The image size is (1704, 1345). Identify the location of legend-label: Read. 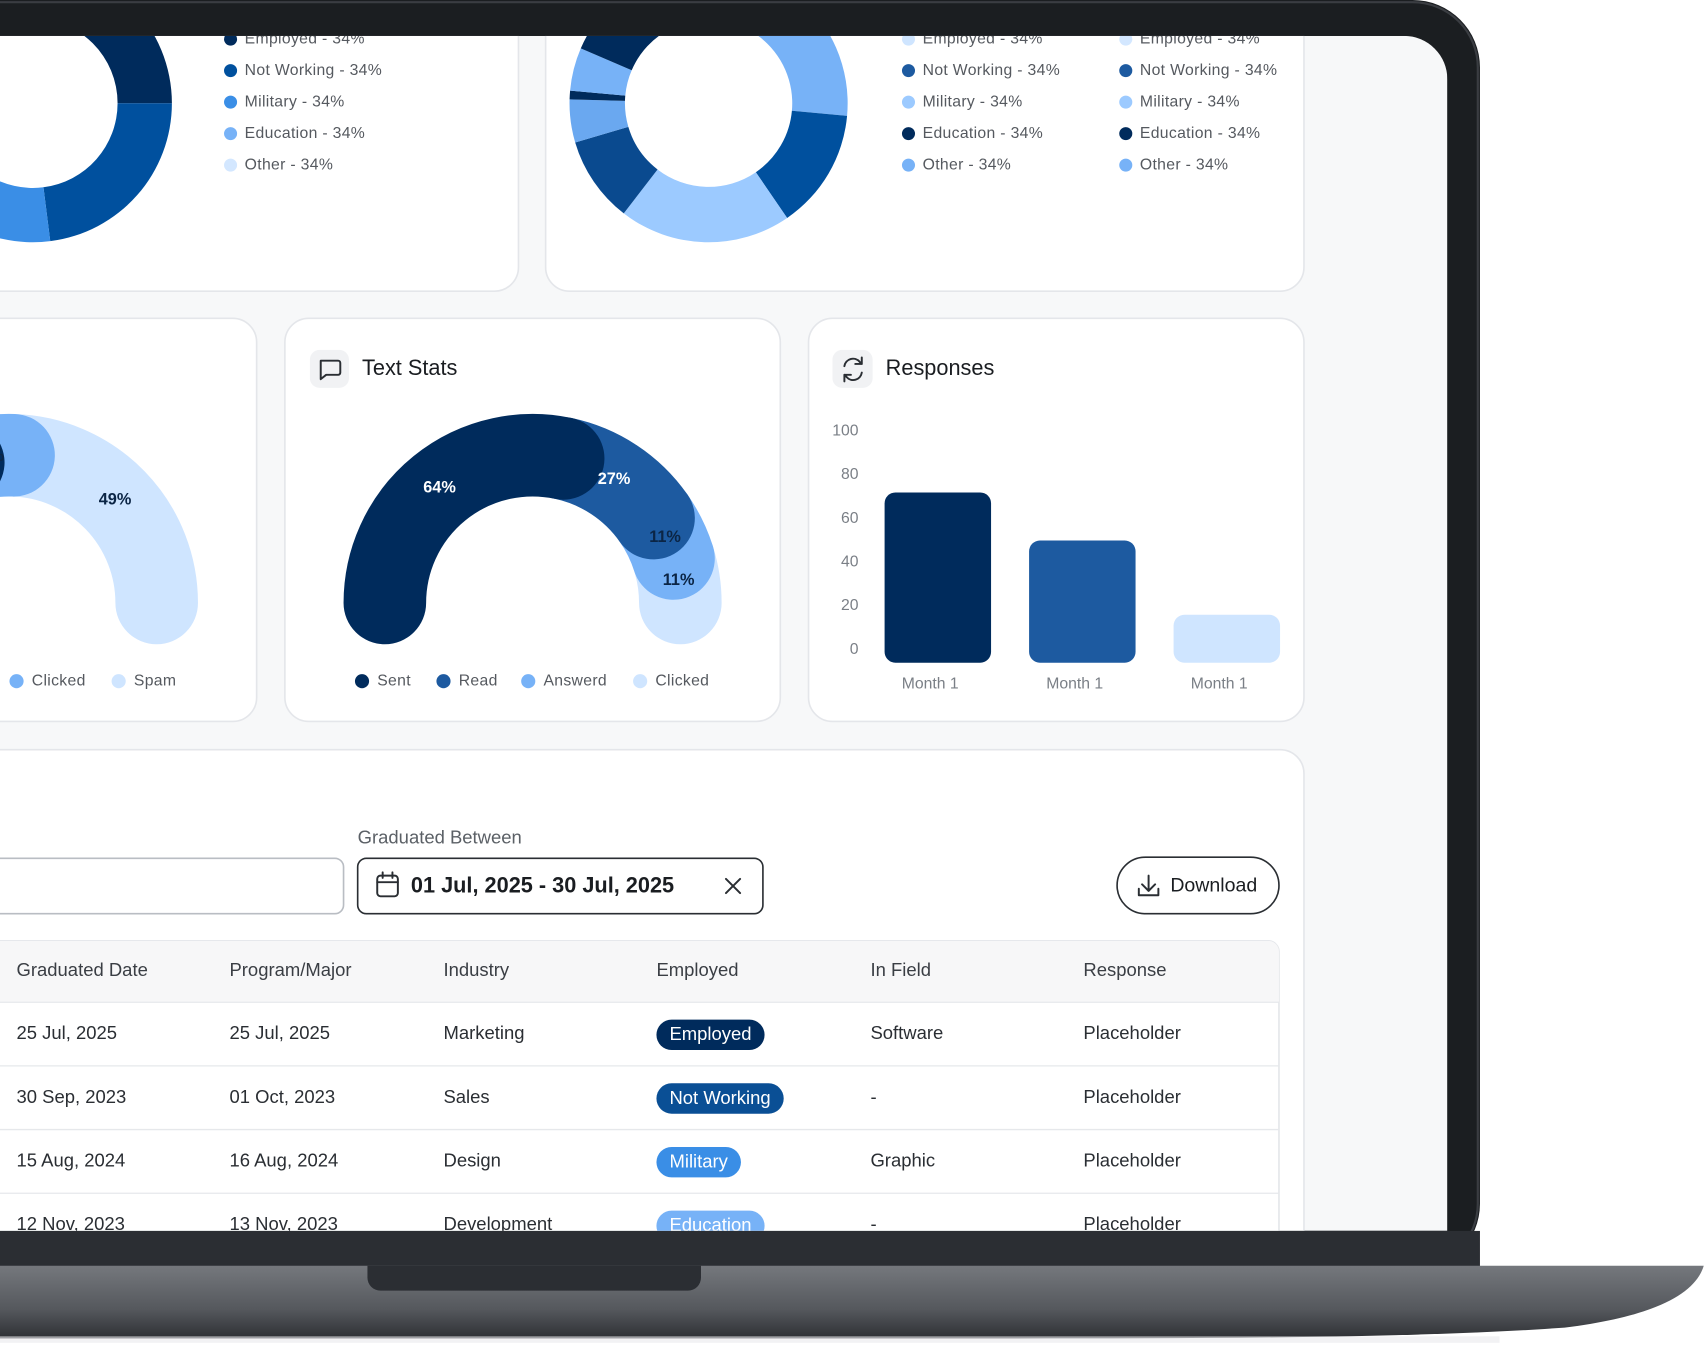
(478, 680).